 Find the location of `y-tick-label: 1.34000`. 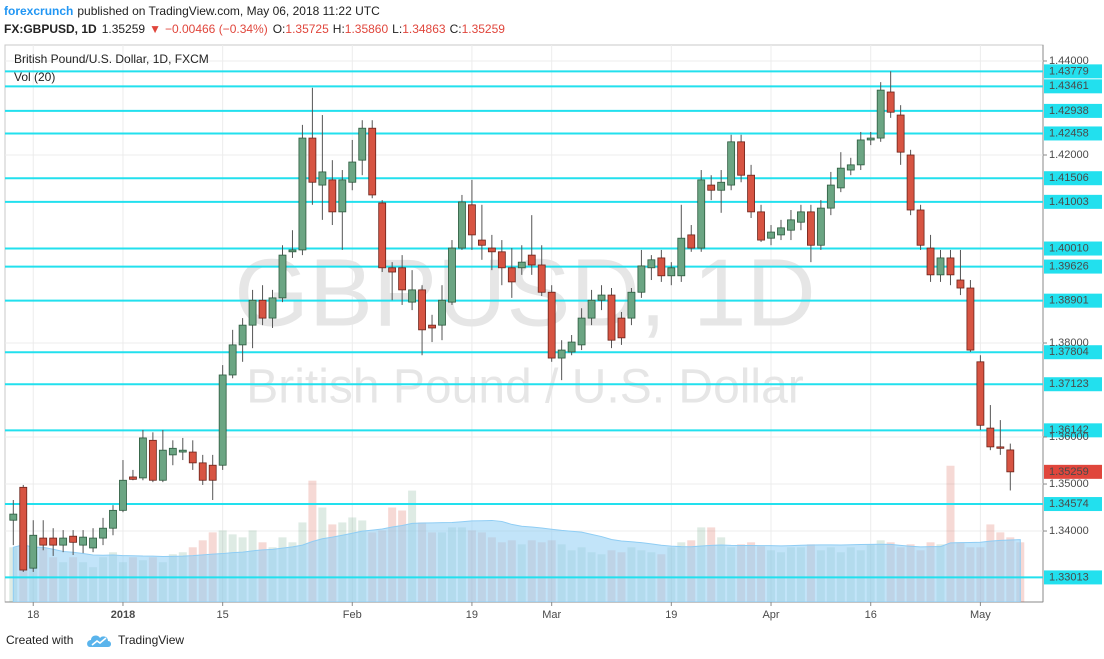

y-tick-label: 1.34000 is located at coordinates (1069, 531).